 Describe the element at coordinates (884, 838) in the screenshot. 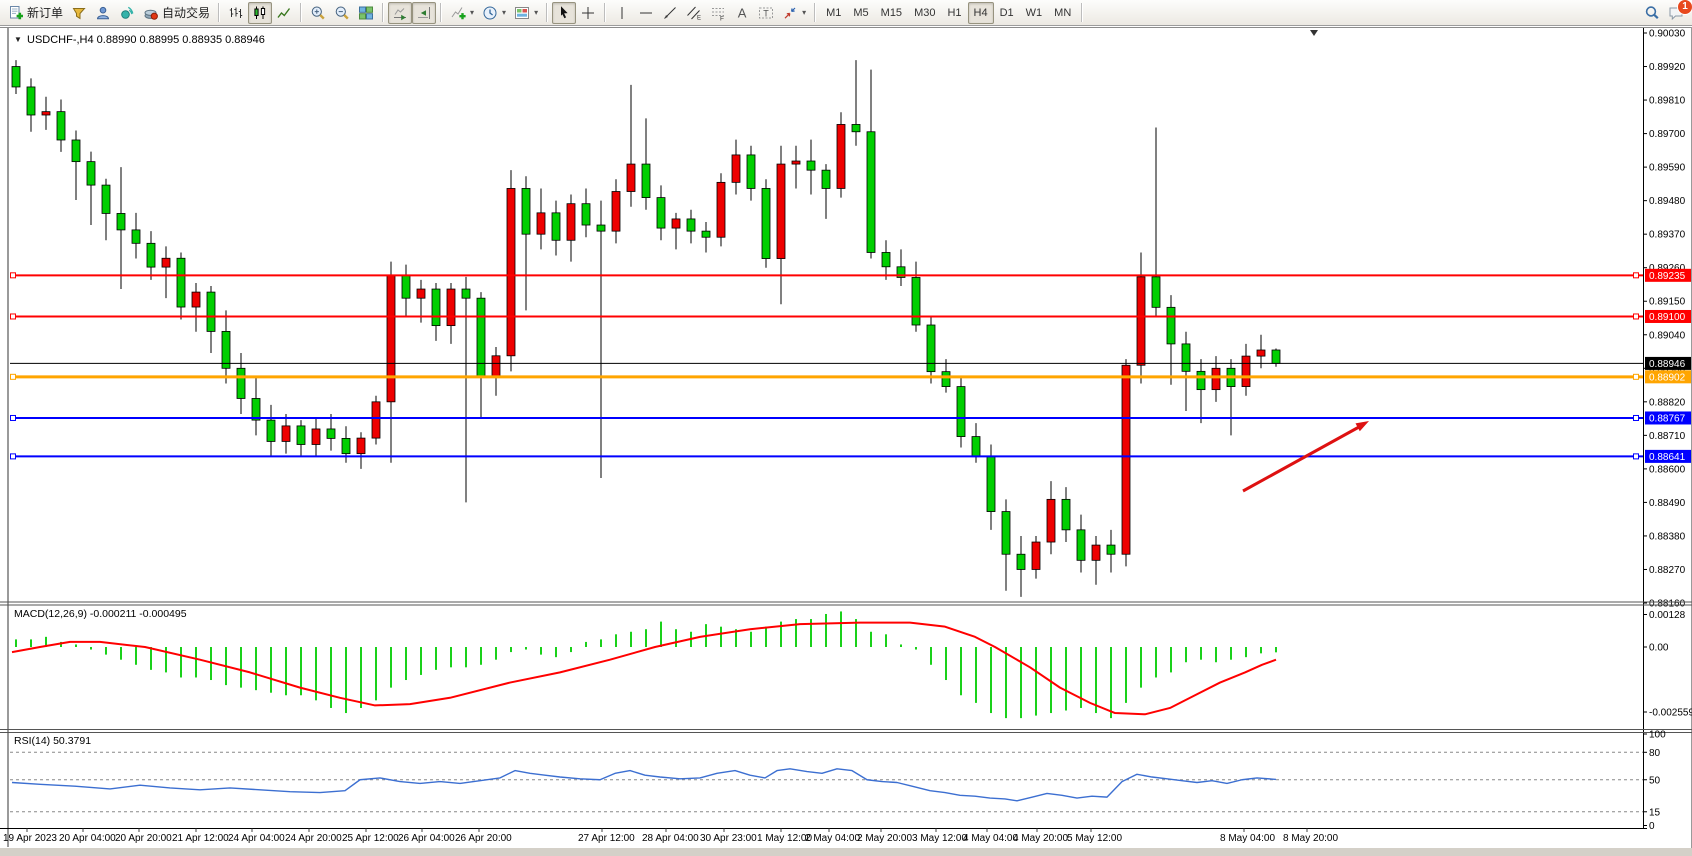

I see `time-tick-label: 2 May 20:00` at that location.